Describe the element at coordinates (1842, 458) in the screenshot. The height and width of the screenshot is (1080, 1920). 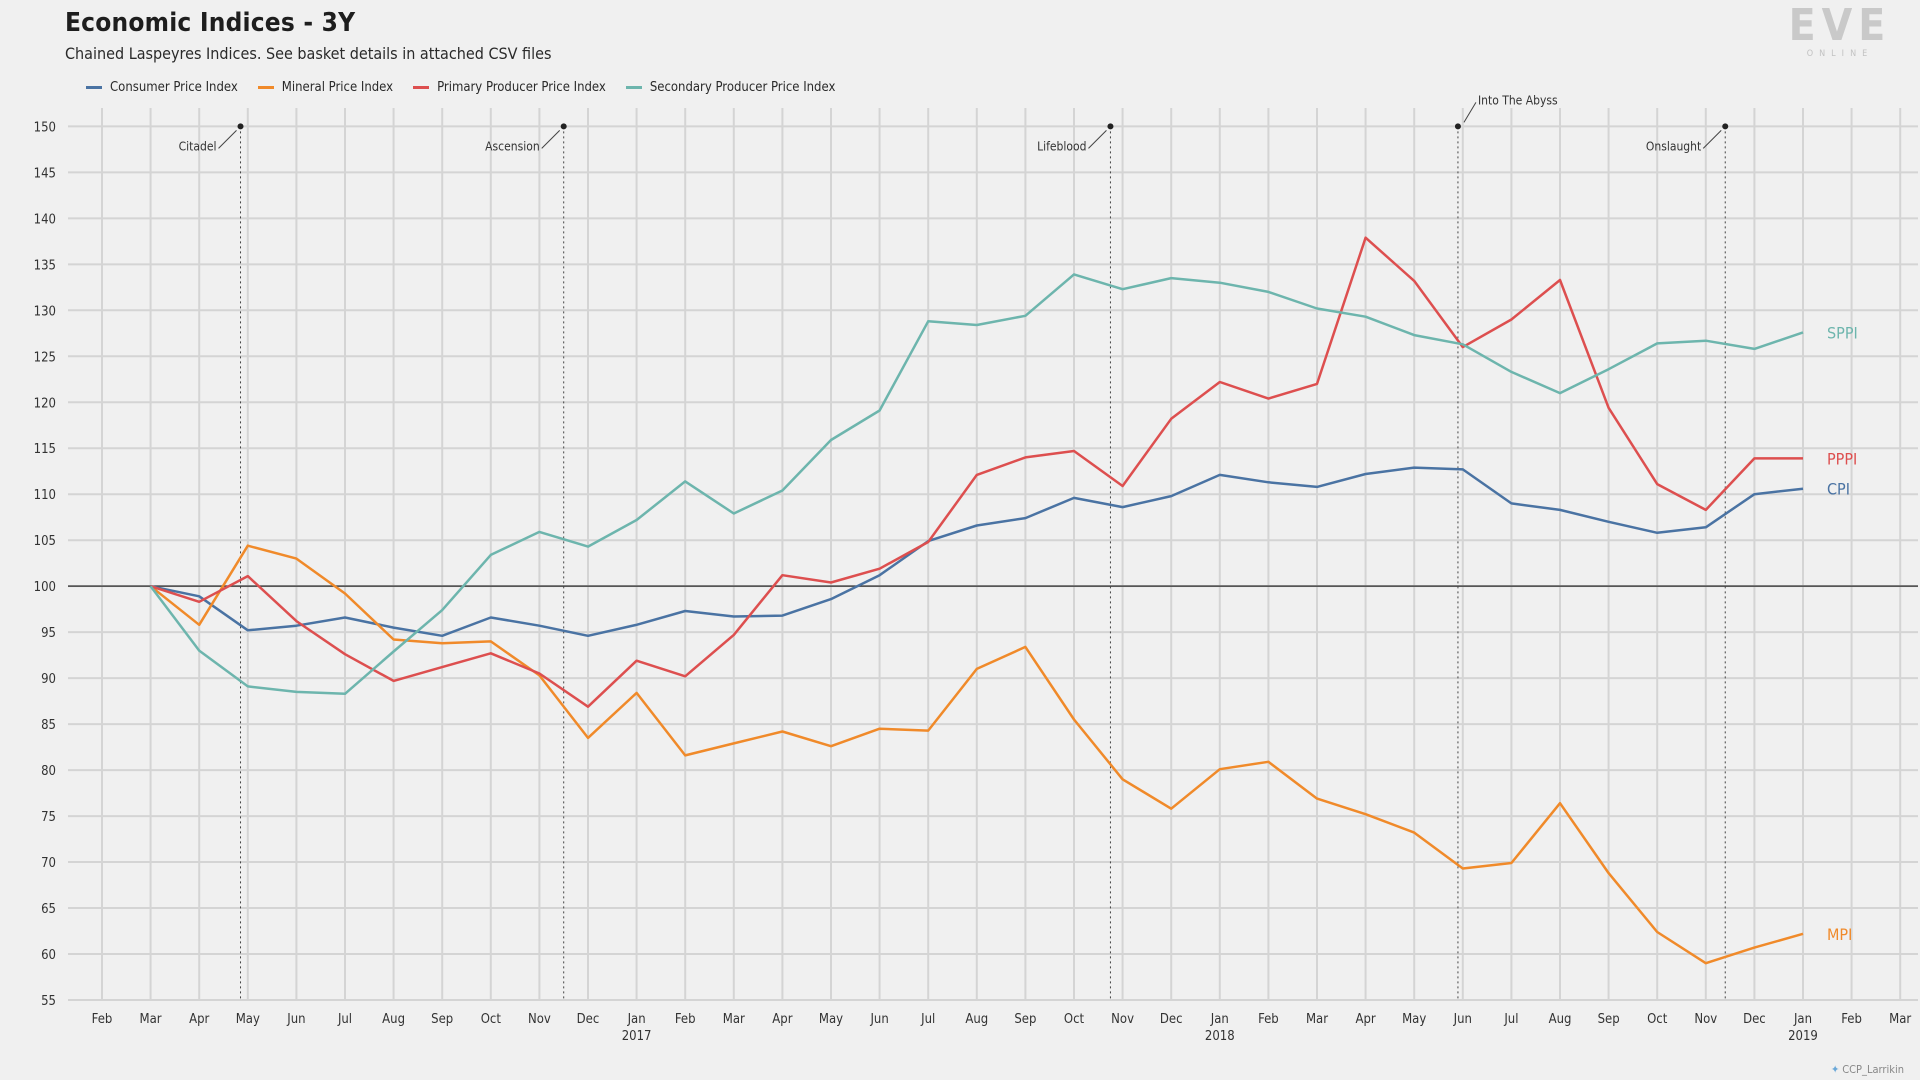
I see `series-end-label-pppi: PPPI` at that location.